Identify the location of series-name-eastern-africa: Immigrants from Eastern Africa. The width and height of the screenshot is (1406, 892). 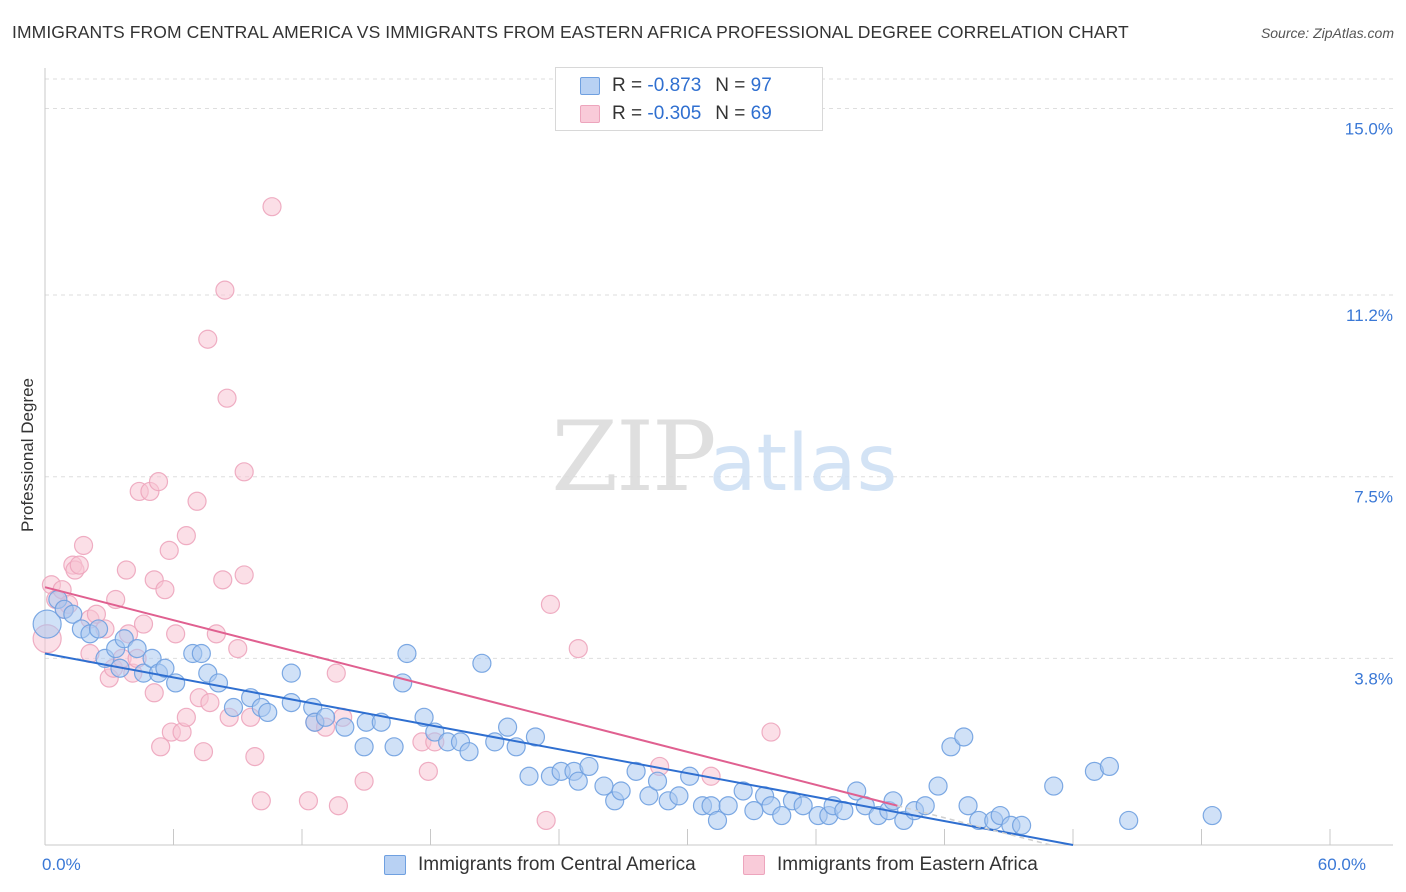
(907, 864).